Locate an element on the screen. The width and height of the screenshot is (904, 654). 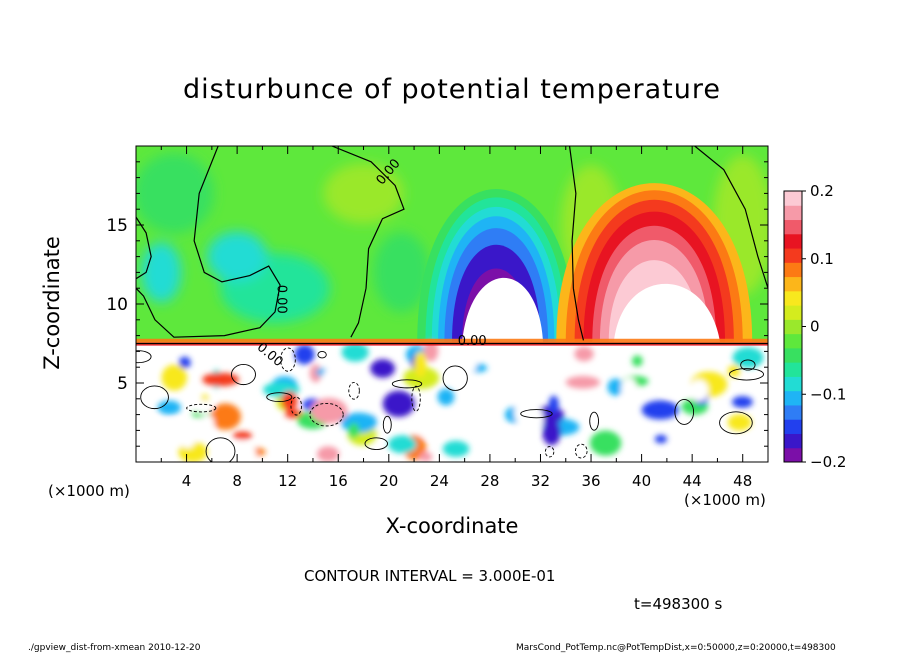
x-tick-label: 32 is located at coordinates (540, 481).